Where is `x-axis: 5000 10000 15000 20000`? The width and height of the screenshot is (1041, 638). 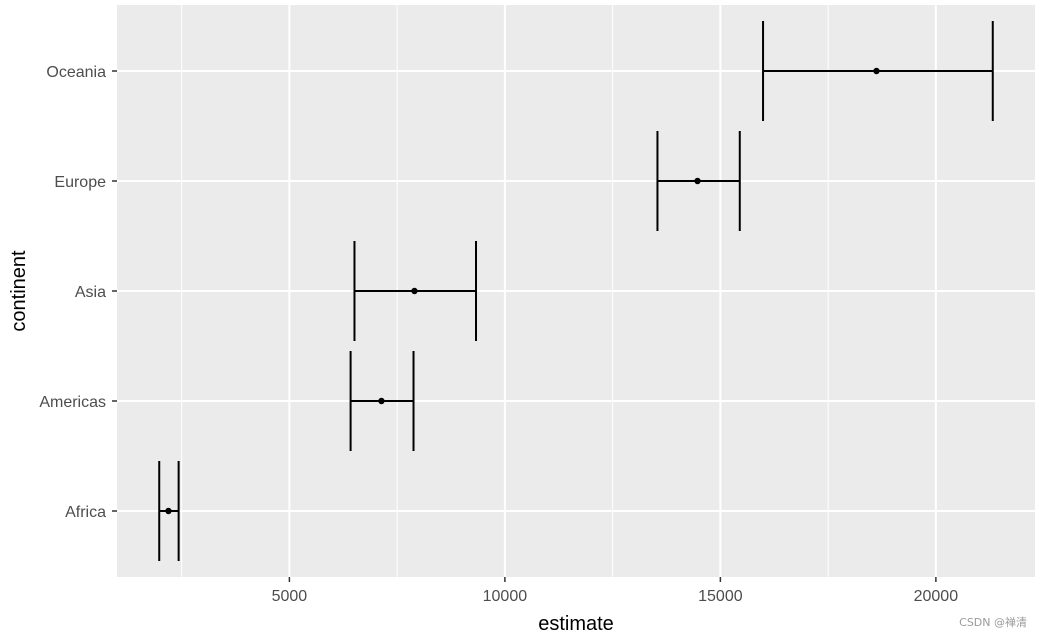
x-axis: 5000 10000 15000 20000 is located at coordinates (615, 591).